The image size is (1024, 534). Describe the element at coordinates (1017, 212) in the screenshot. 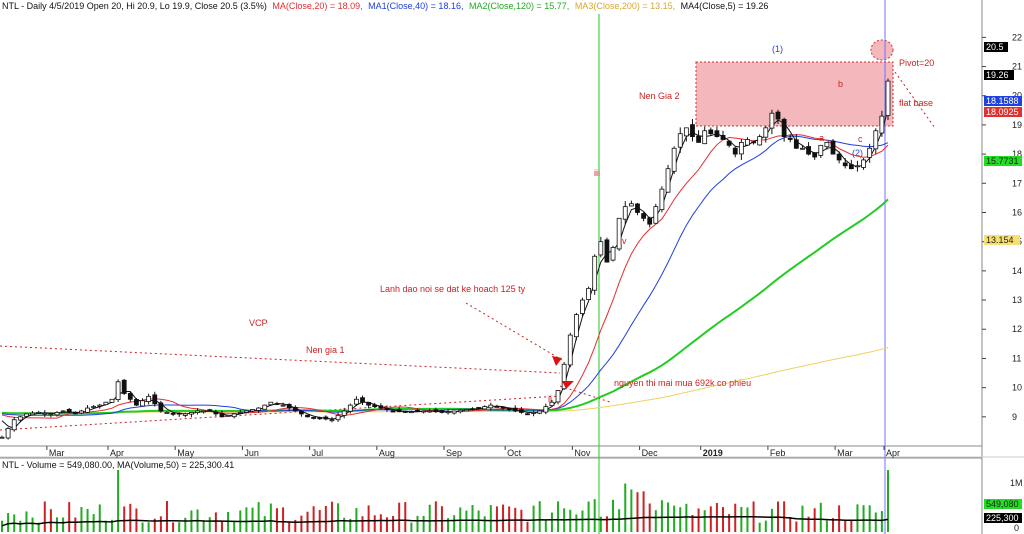

I see `price-tick-label: 16` at that location.